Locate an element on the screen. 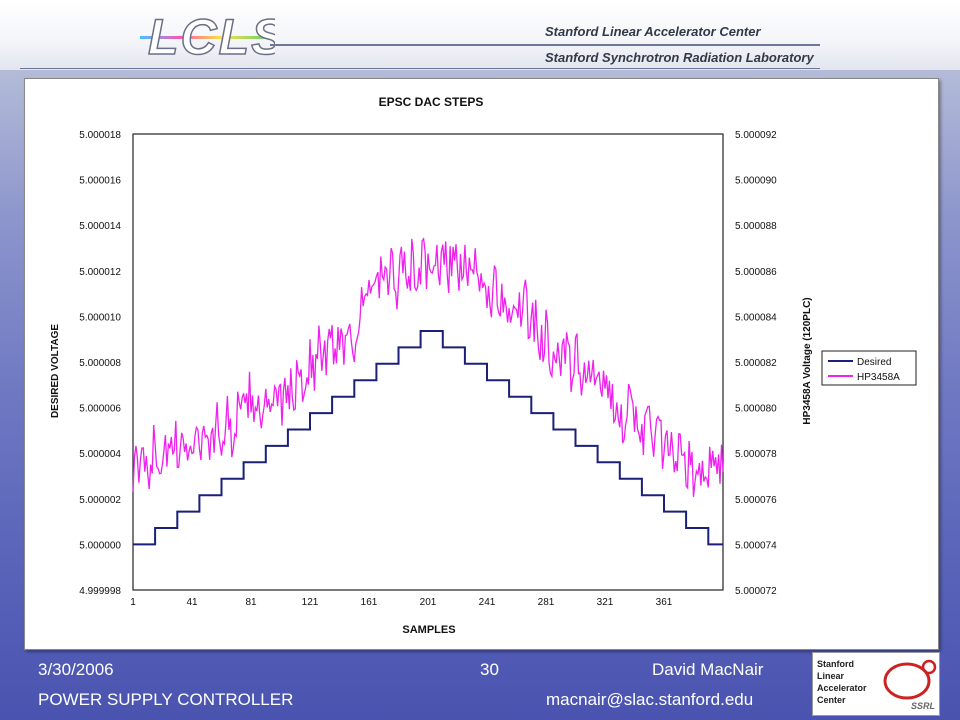  y-tick-label: 5.000002 is located at coordinates (100, 500).